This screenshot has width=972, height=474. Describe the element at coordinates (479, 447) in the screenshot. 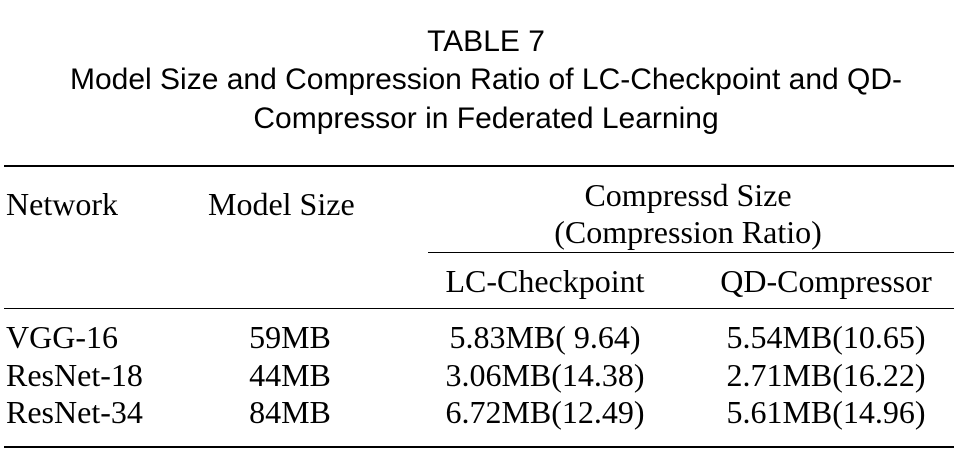

I see `bottom-rule` at that location.